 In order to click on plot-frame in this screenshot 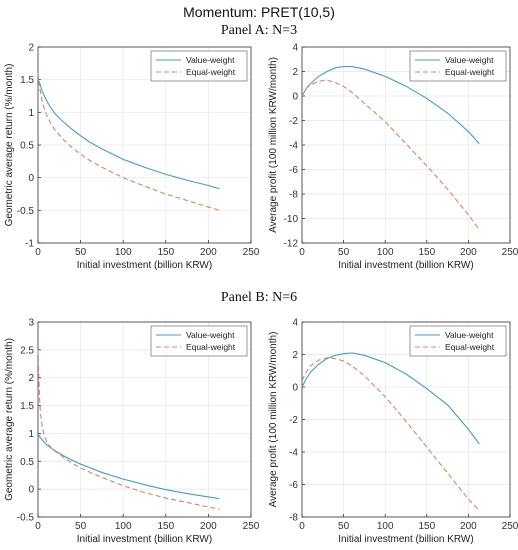, I will do `click(144, 419)`.